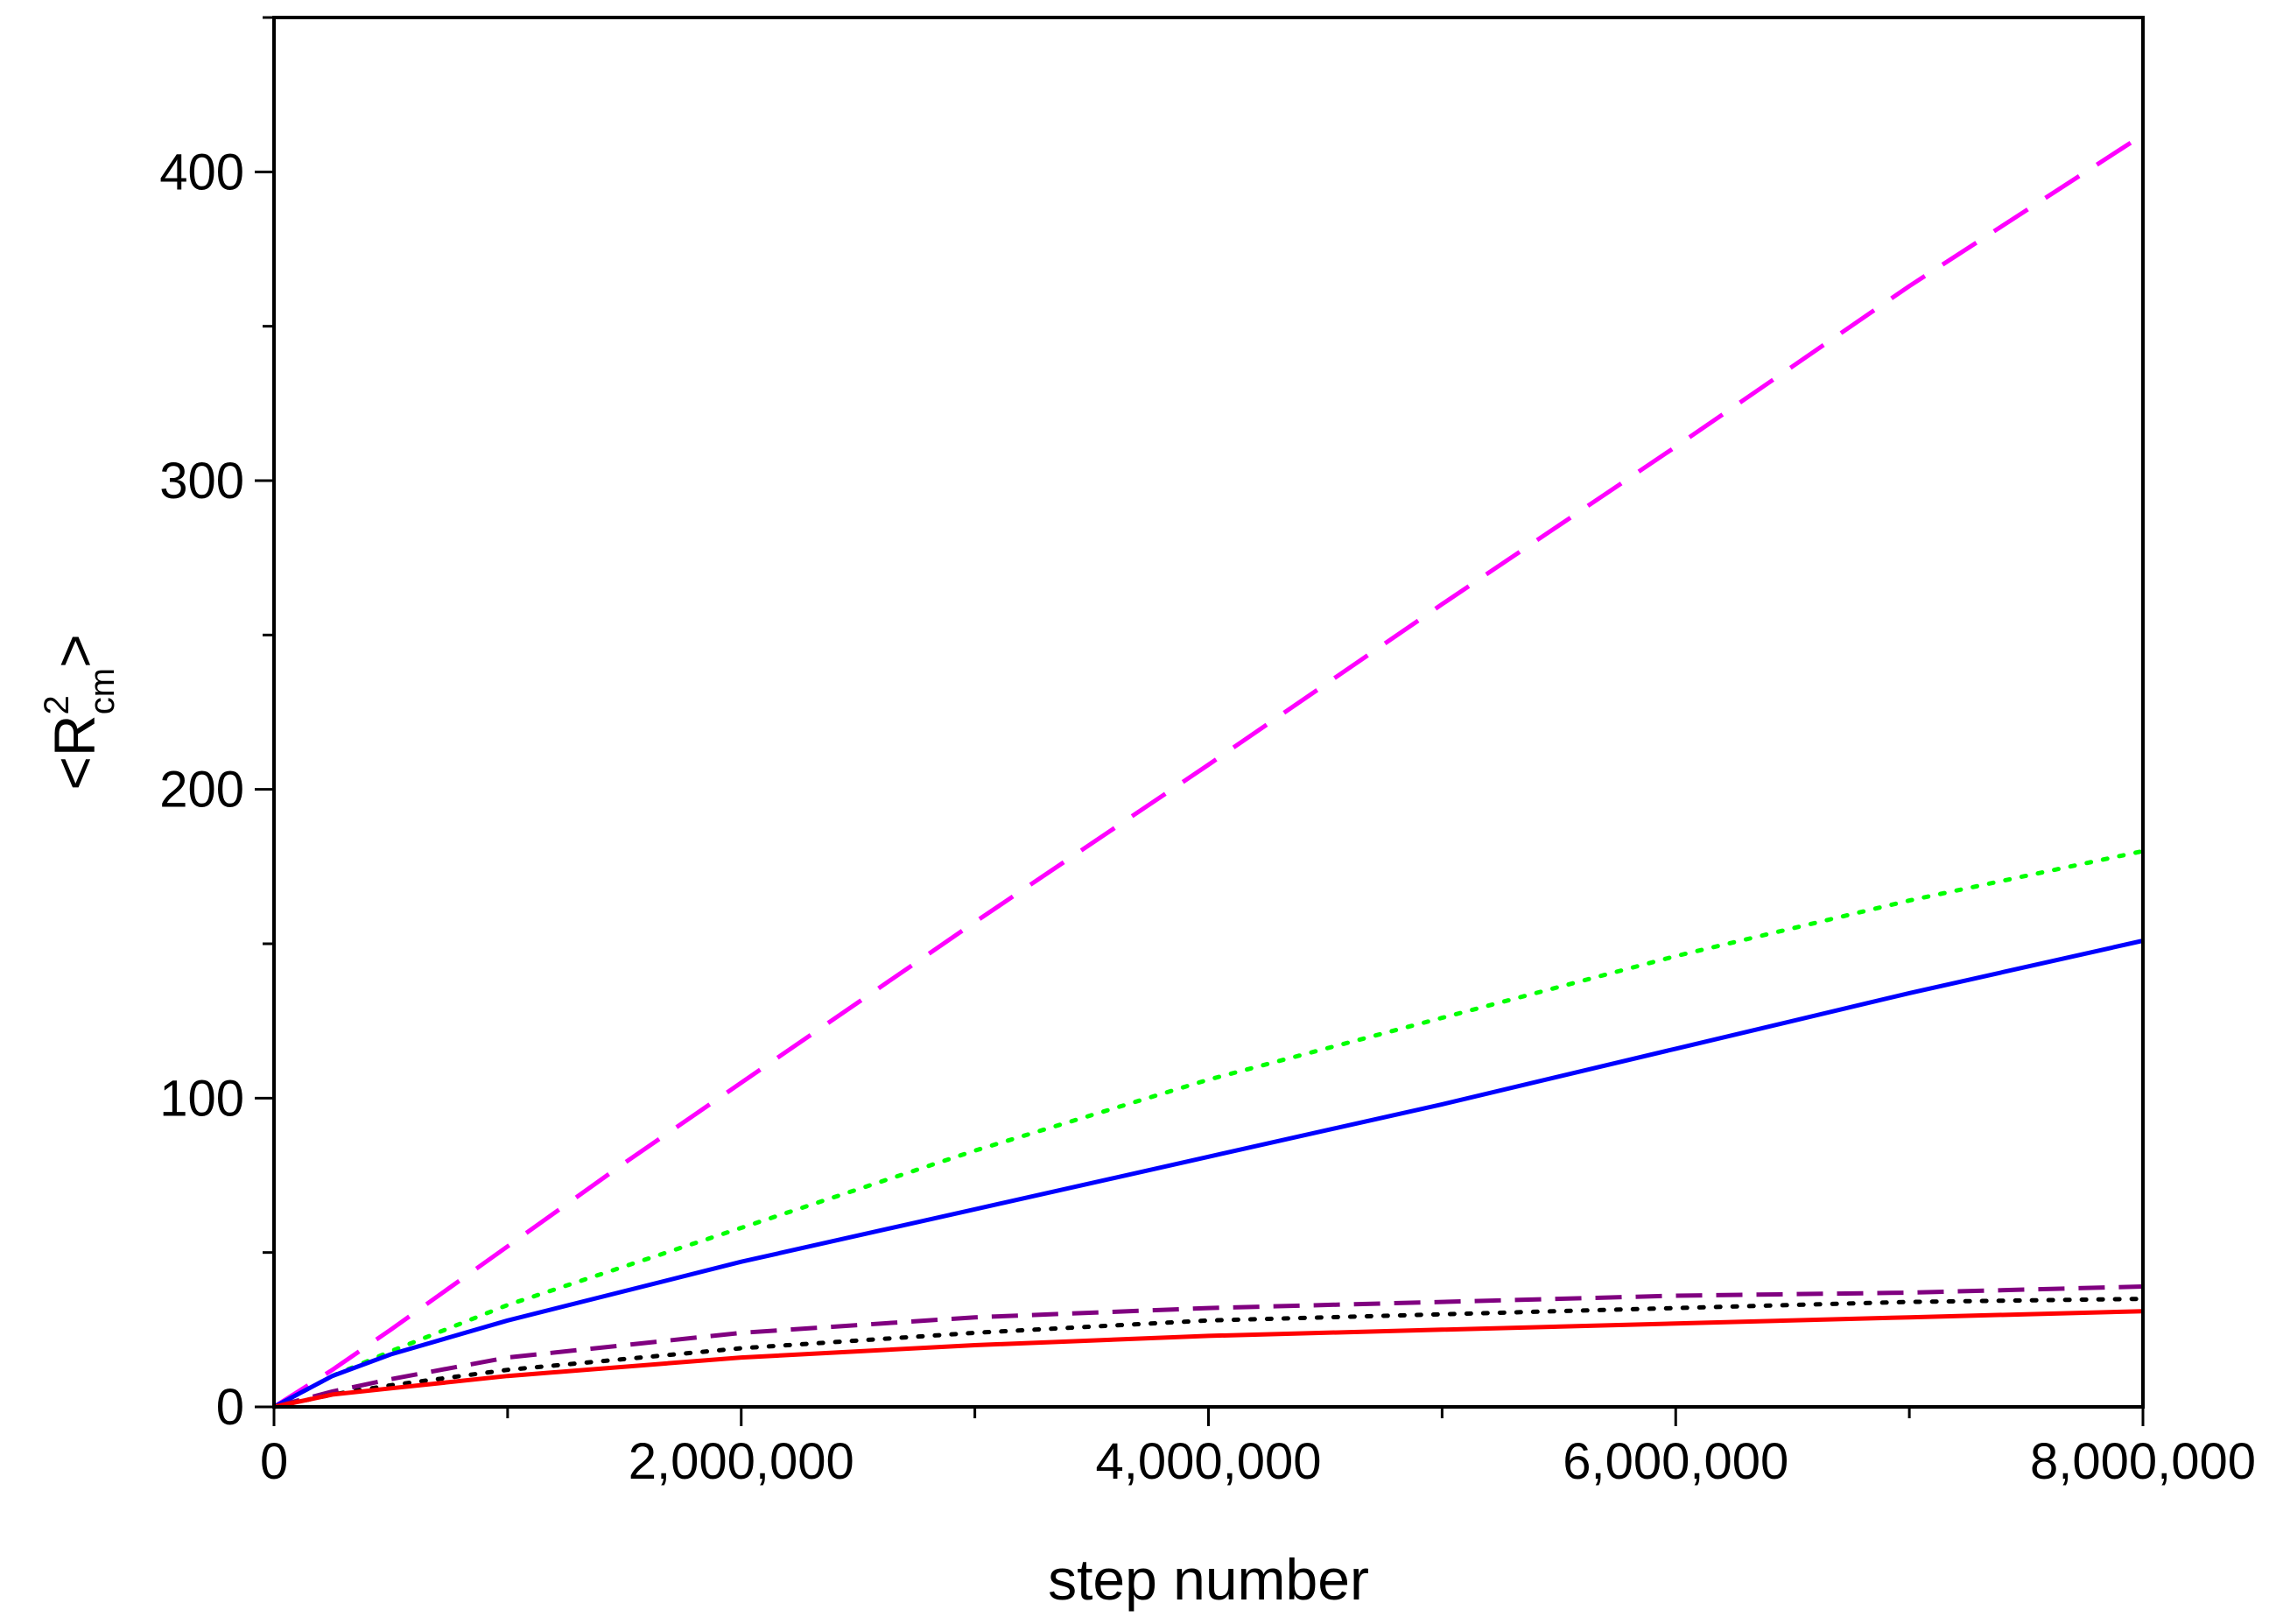 The width and height of the screenshot is (2269, 1624). What do you see at coordinates (74, 752) in the screenshot?
I see `y-axis-title-open: <R` at bounding box center [74, 752].